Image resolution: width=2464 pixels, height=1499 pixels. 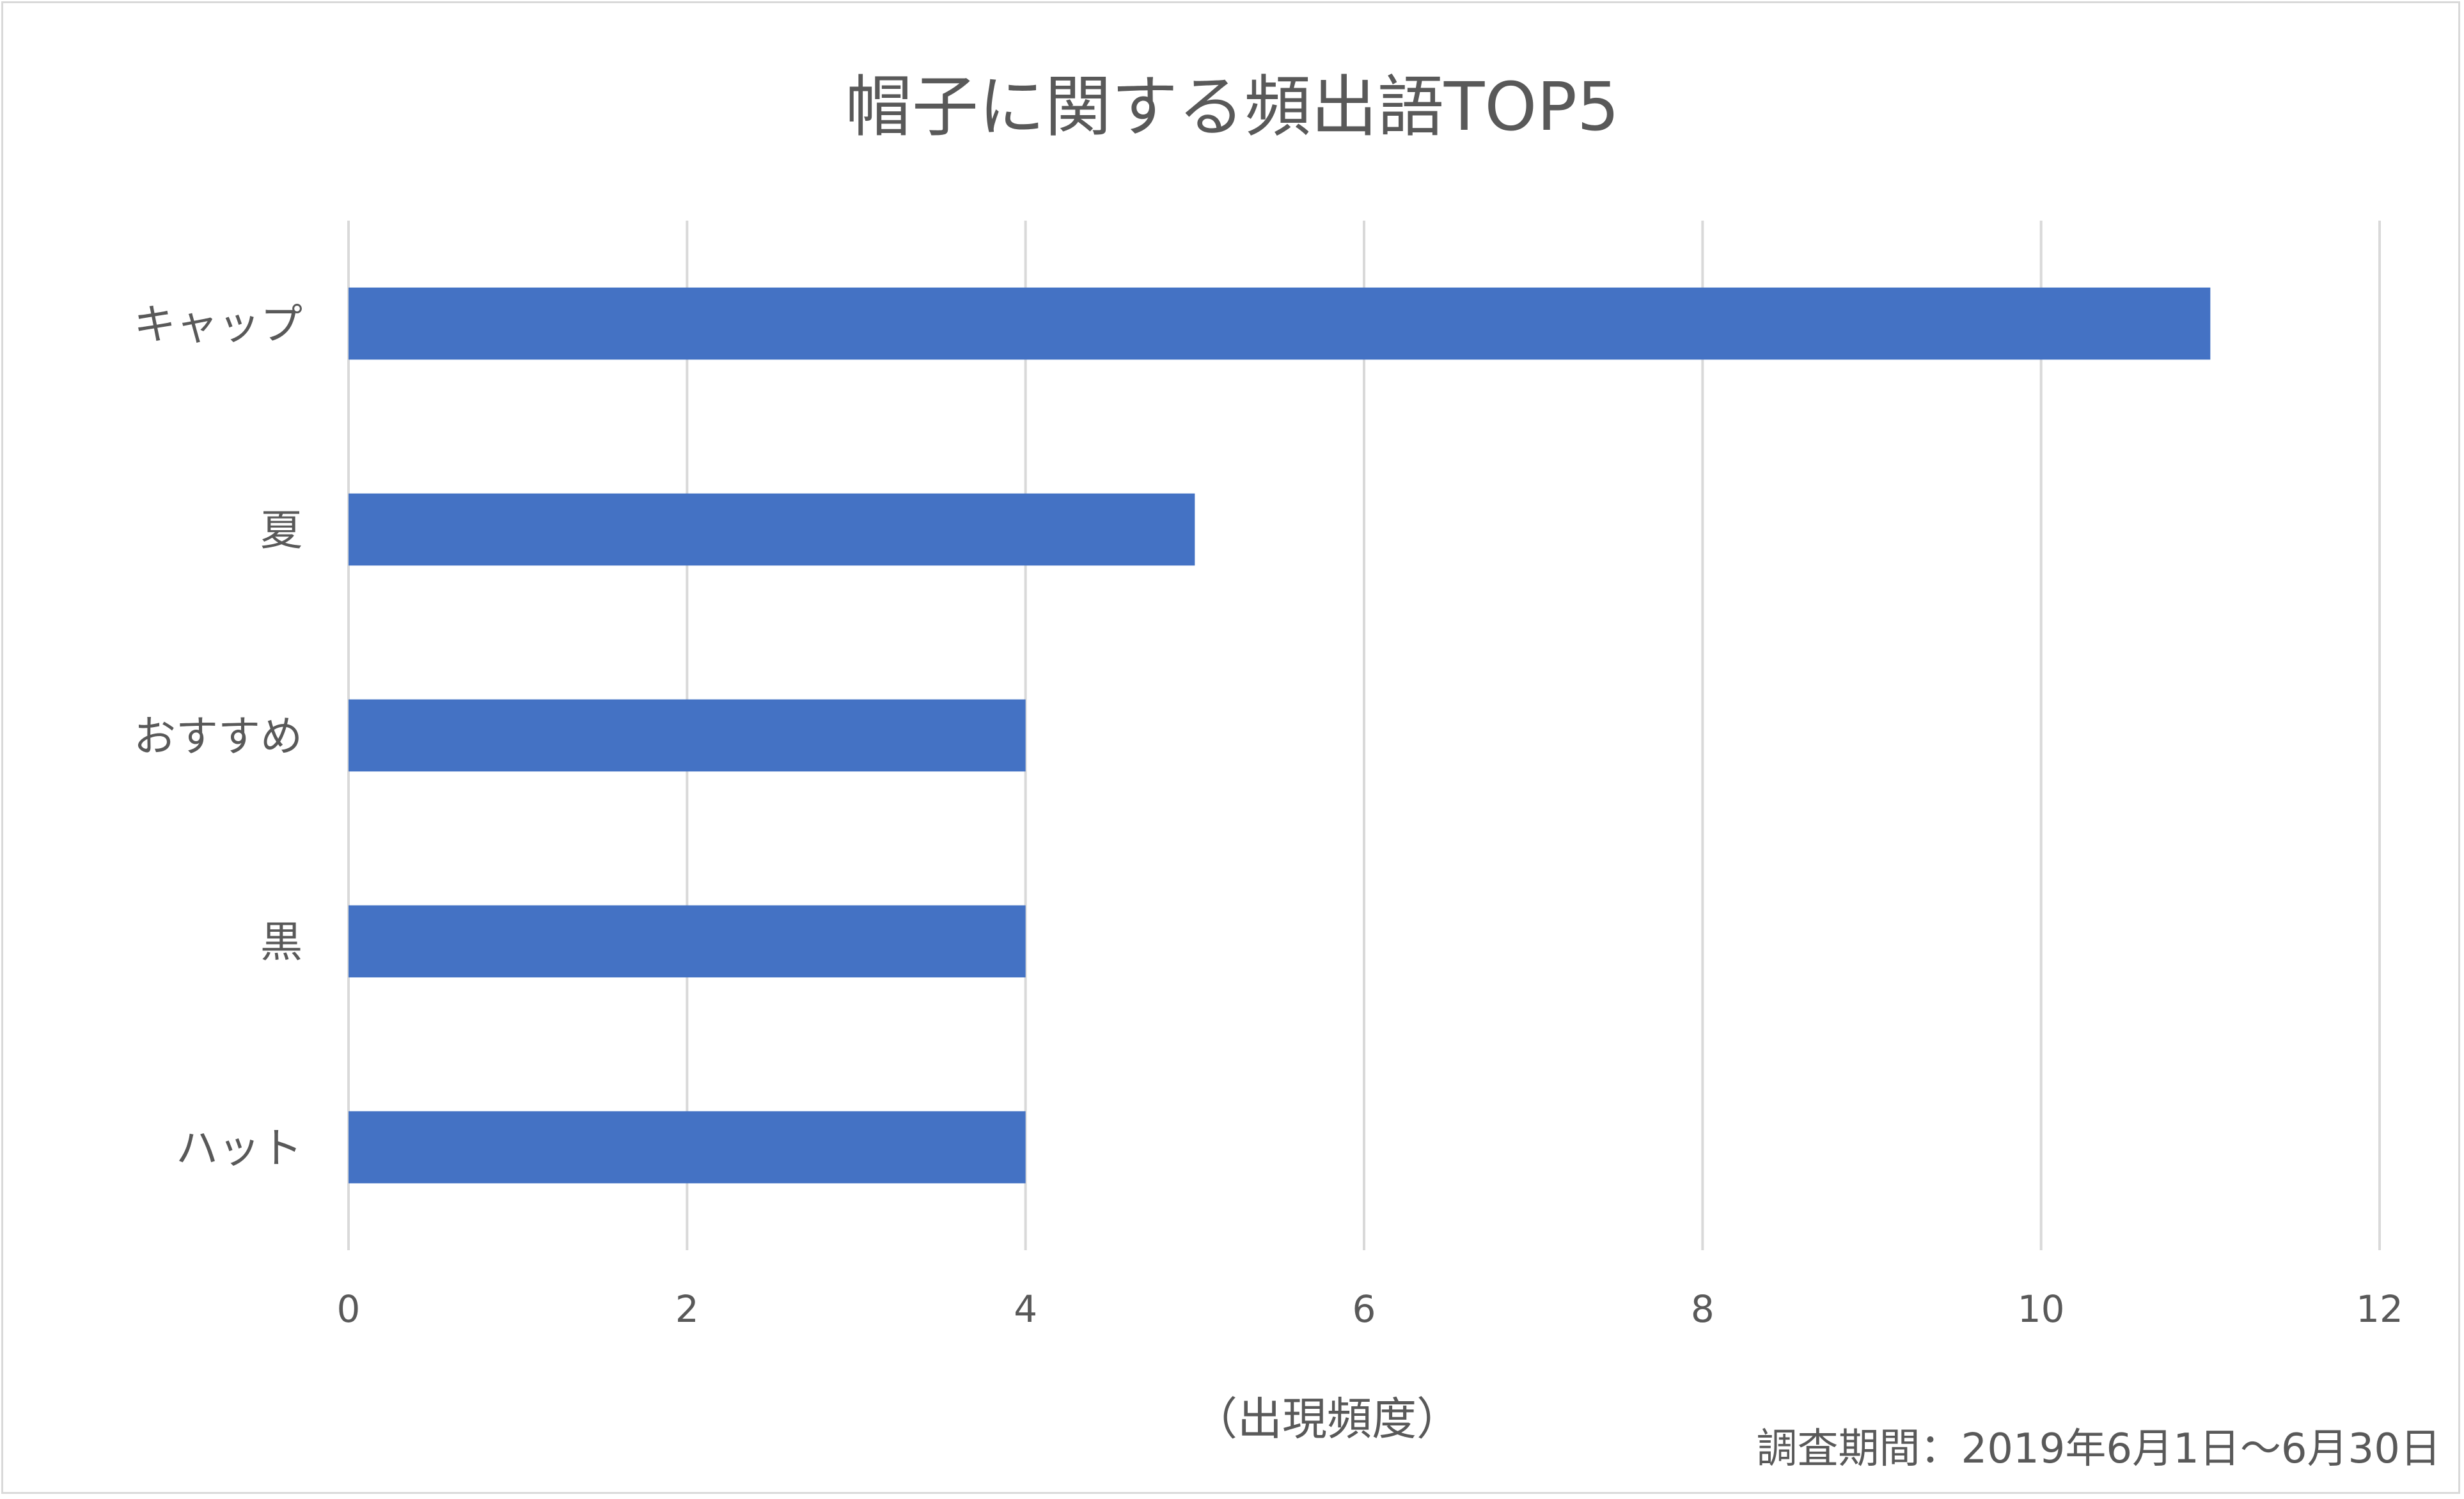 What do you see at coordinates (281, 943) in the screenshot?
I see `category-label: 黒` at bounding box center [281, 943].